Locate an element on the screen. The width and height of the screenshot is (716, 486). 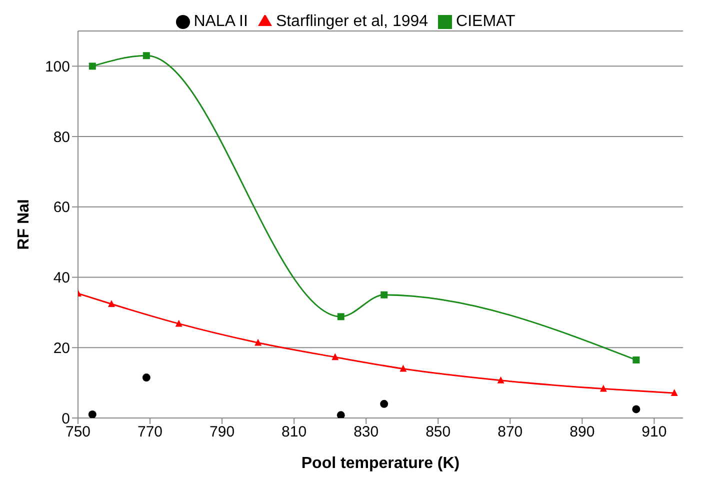
x-tick-label: 770 is located at coordinates (150, 432).